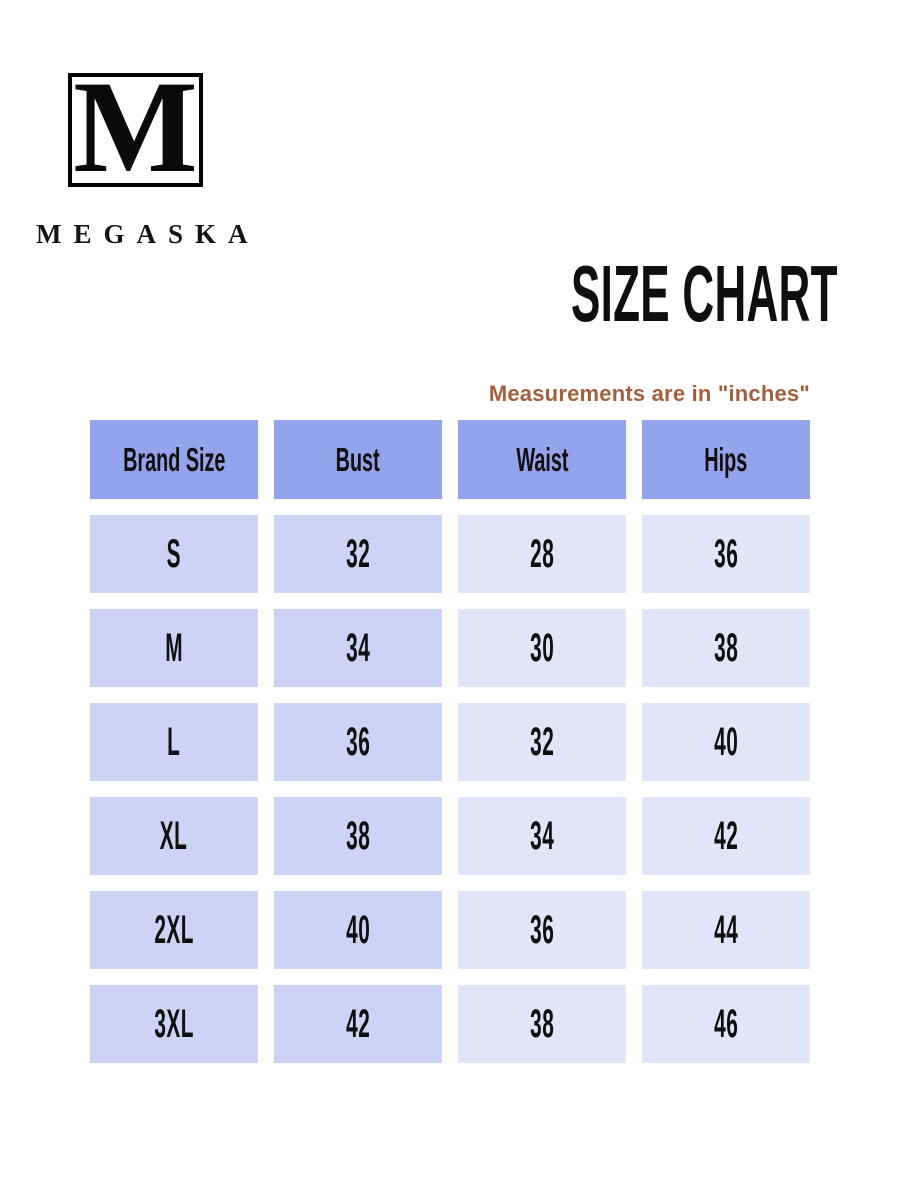 The width and height of the screenshot is (900, 1200). I want to click on size-label: L, so click(174, 741).